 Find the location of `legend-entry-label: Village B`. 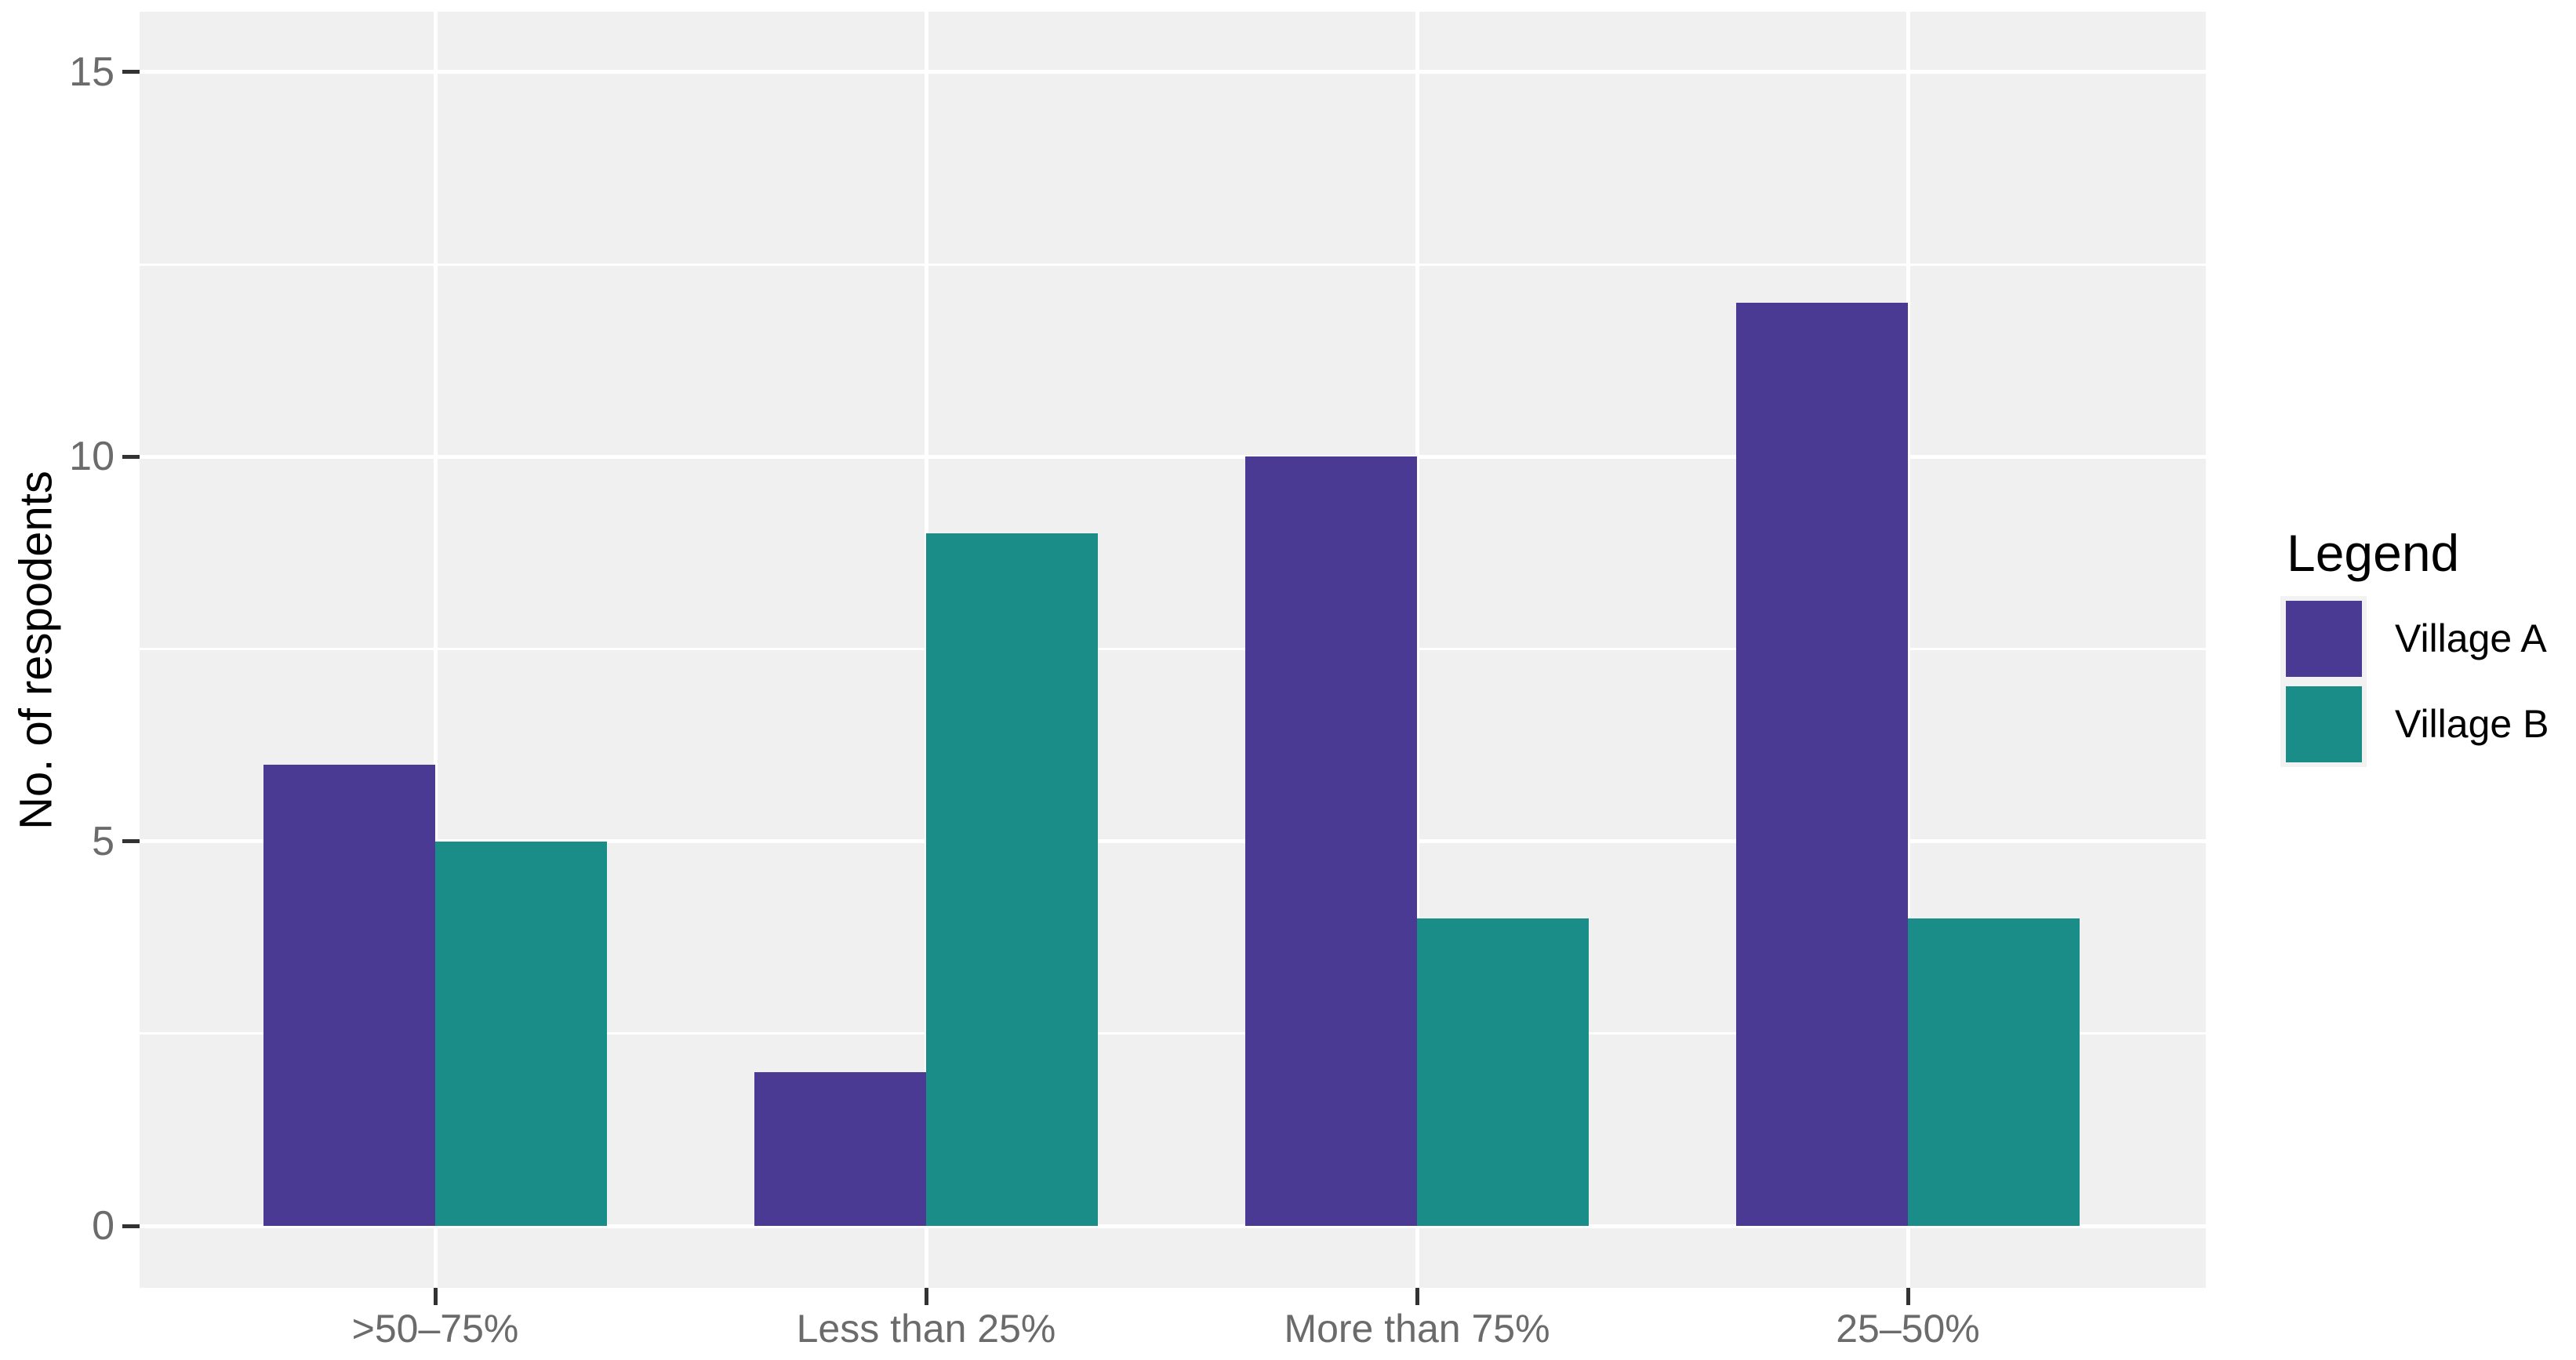

legend-entry-label: Village B is located at coordinates (2472, 724).